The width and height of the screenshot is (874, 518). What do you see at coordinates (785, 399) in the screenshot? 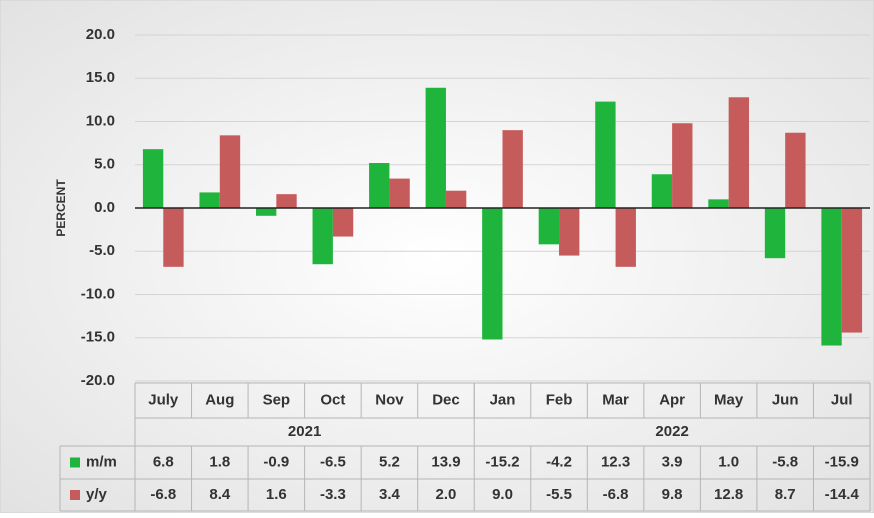
I see `x-tick-label: Jun` at bounding box center [785, 399].